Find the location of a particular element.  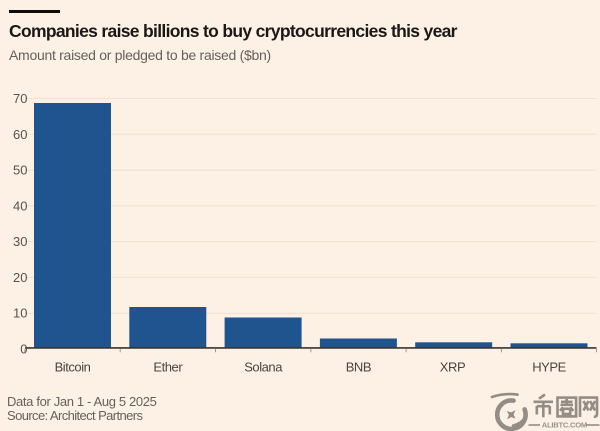

svg-text: 10 is located at coordinates (20, 313).